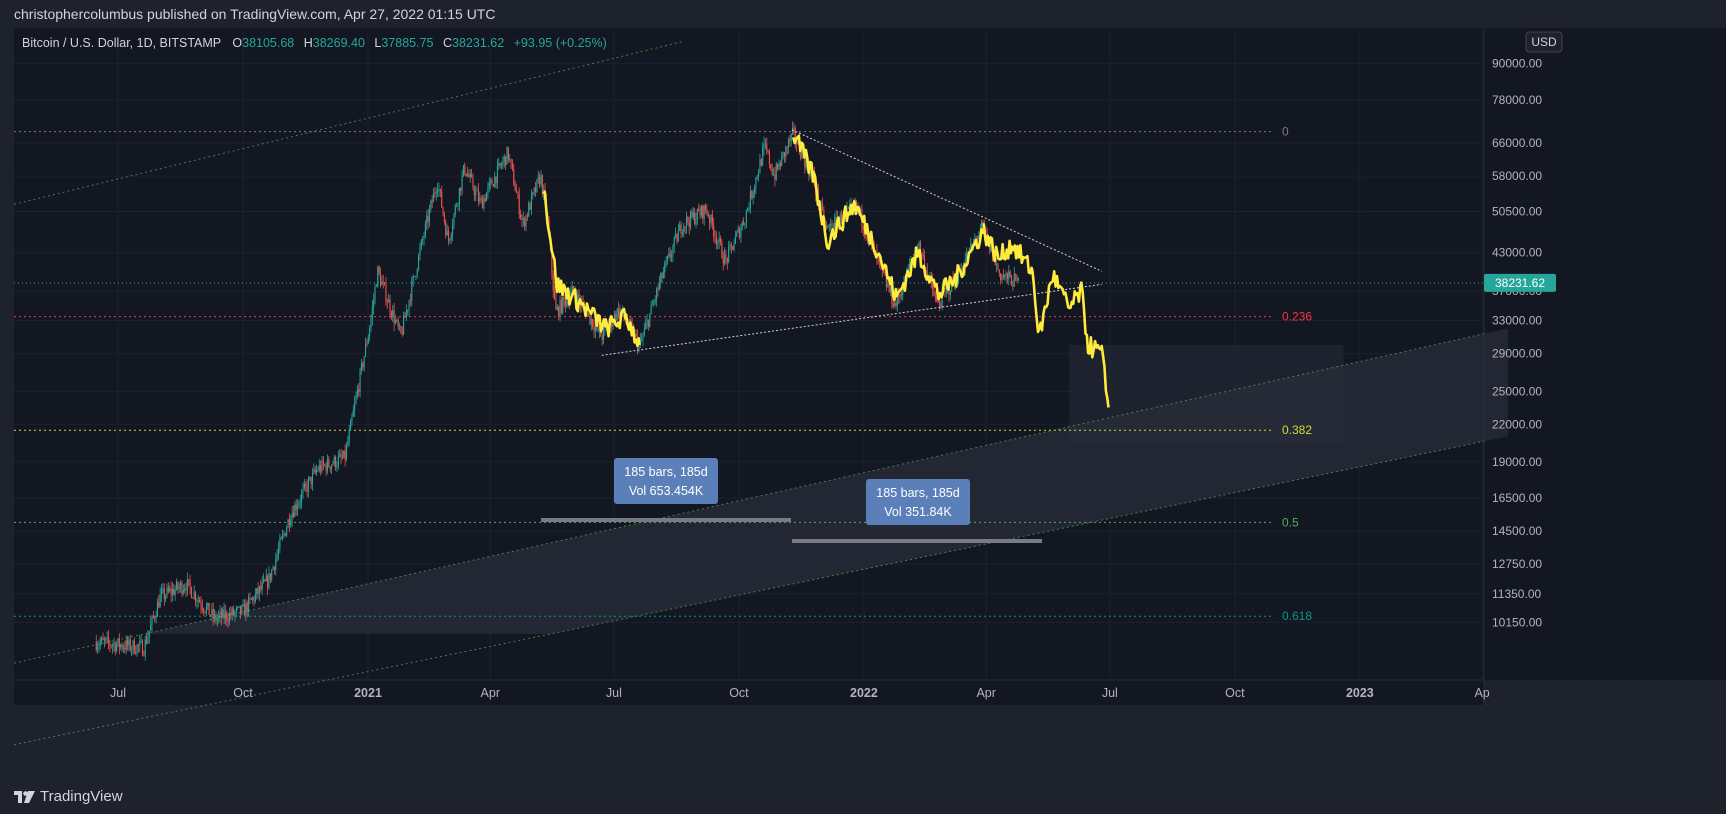 This screenshot has height=814, width=1726. What do you see at coordinates (800, 693) in the screenshot?
I see `time-axis: Jul Oct 2021 Apr Jul Oct 2022 Apr Jul Oct 2023 Ap` at bounding box center [800, 693].